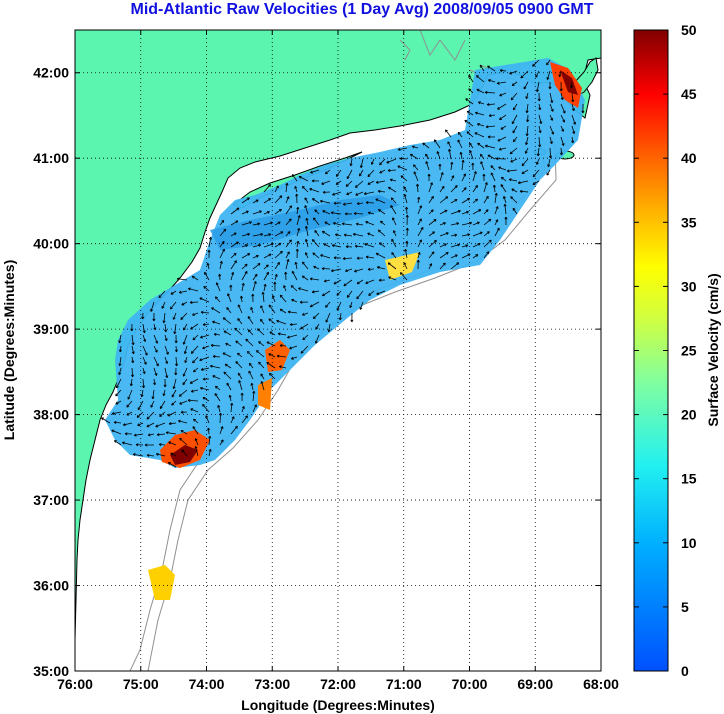  Describe the element at coordinates (184, 455) in the screenshot. I see `fastest-zone-south` at that location.